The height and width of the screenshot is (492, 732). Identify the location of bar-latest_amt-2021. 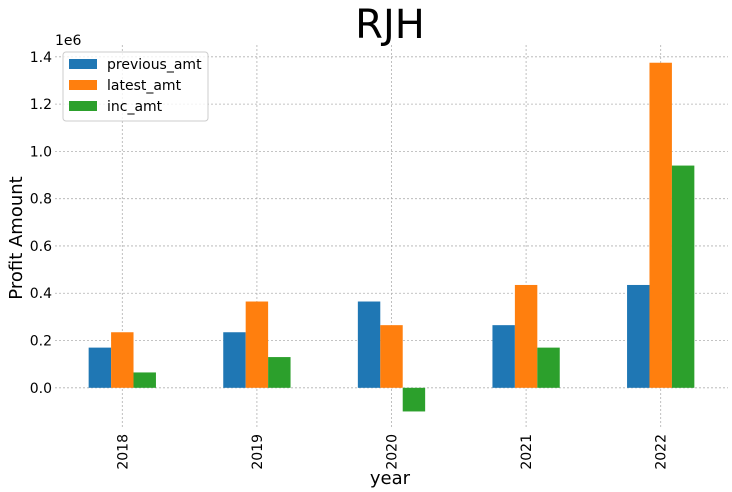
(526, 336).